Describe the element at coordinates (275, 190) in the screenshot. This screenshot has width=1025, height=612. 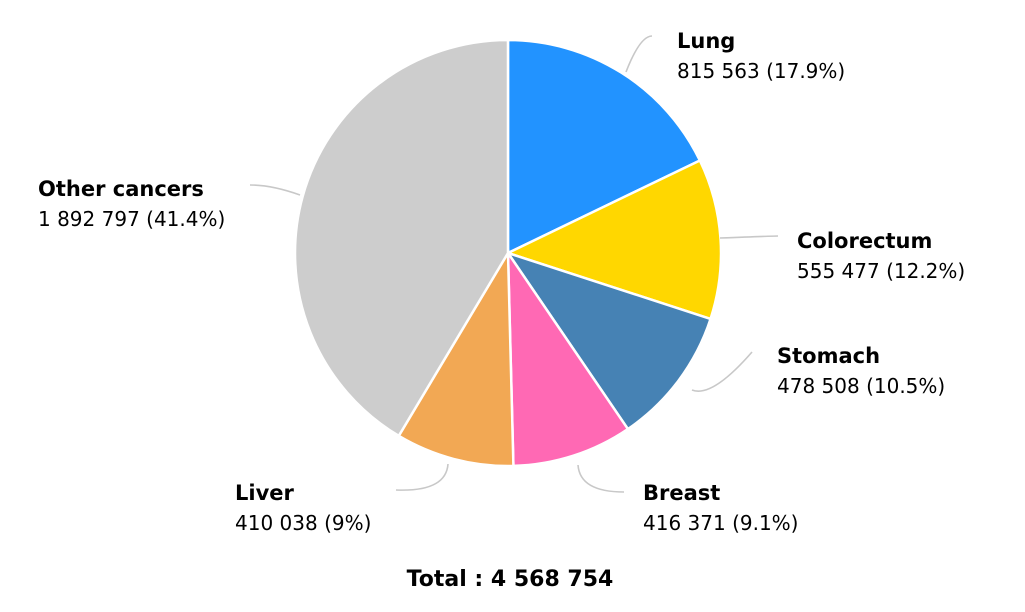
I see `leader-line-other-cancers` at that location.